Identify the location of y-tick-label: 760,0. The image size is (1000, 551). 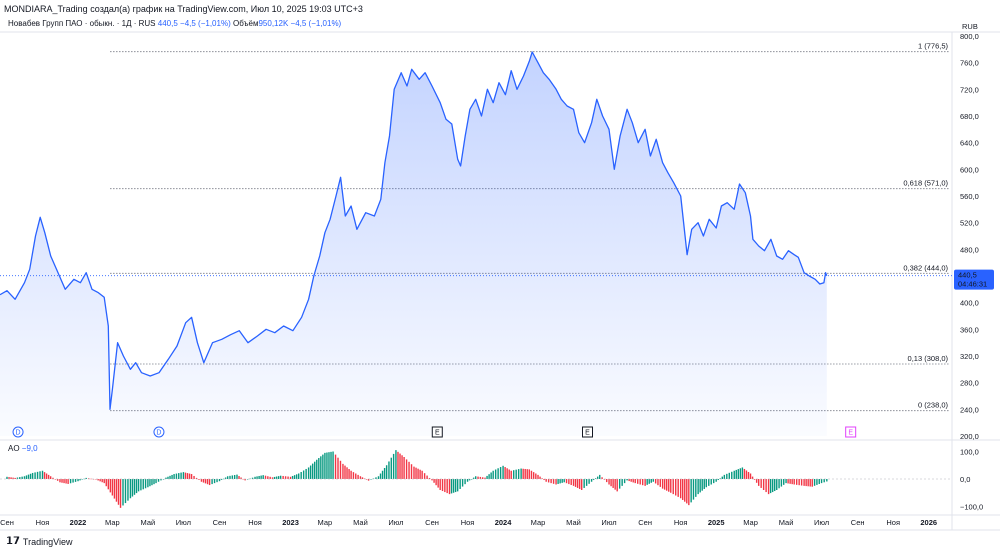
(969, 63).